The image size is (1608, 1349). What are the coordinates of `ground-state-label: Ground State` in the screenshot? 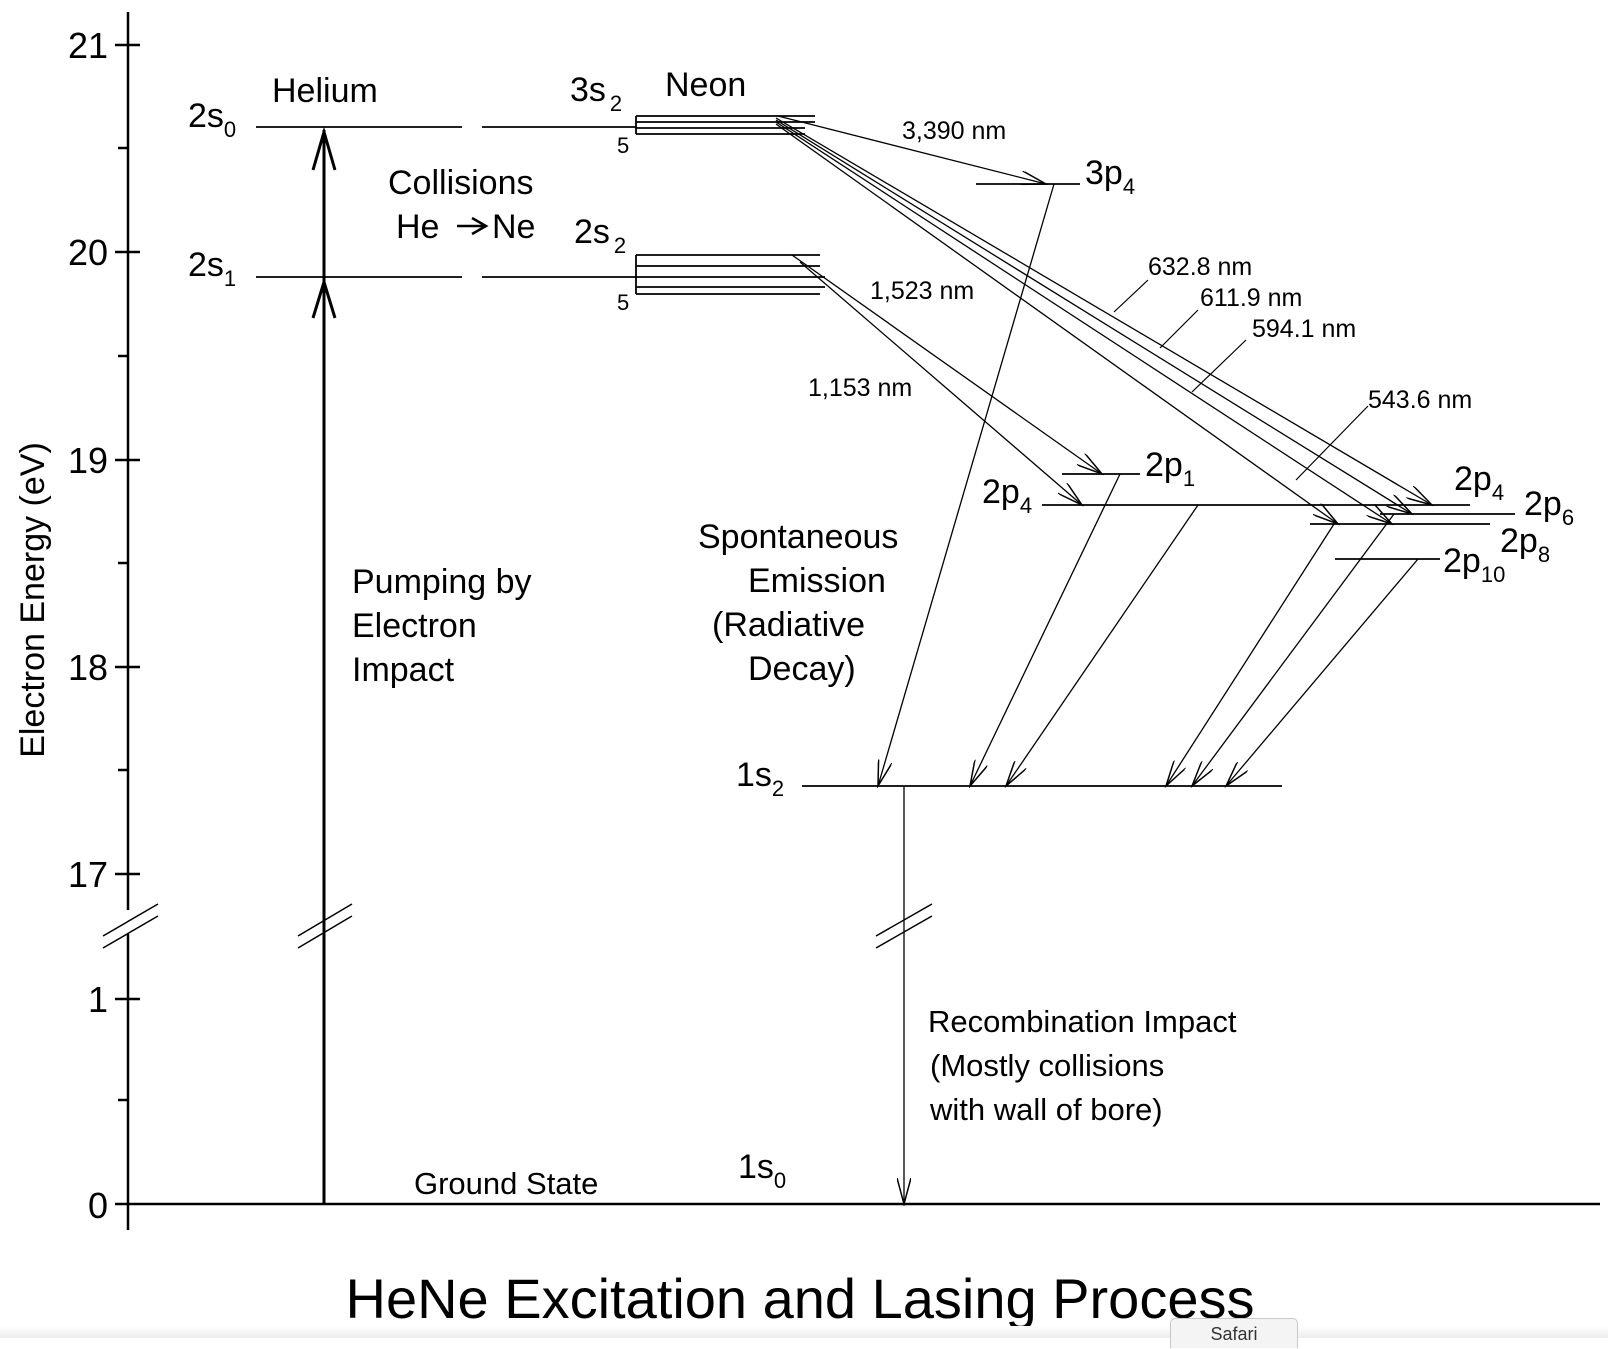 It's located at (506, 1183).